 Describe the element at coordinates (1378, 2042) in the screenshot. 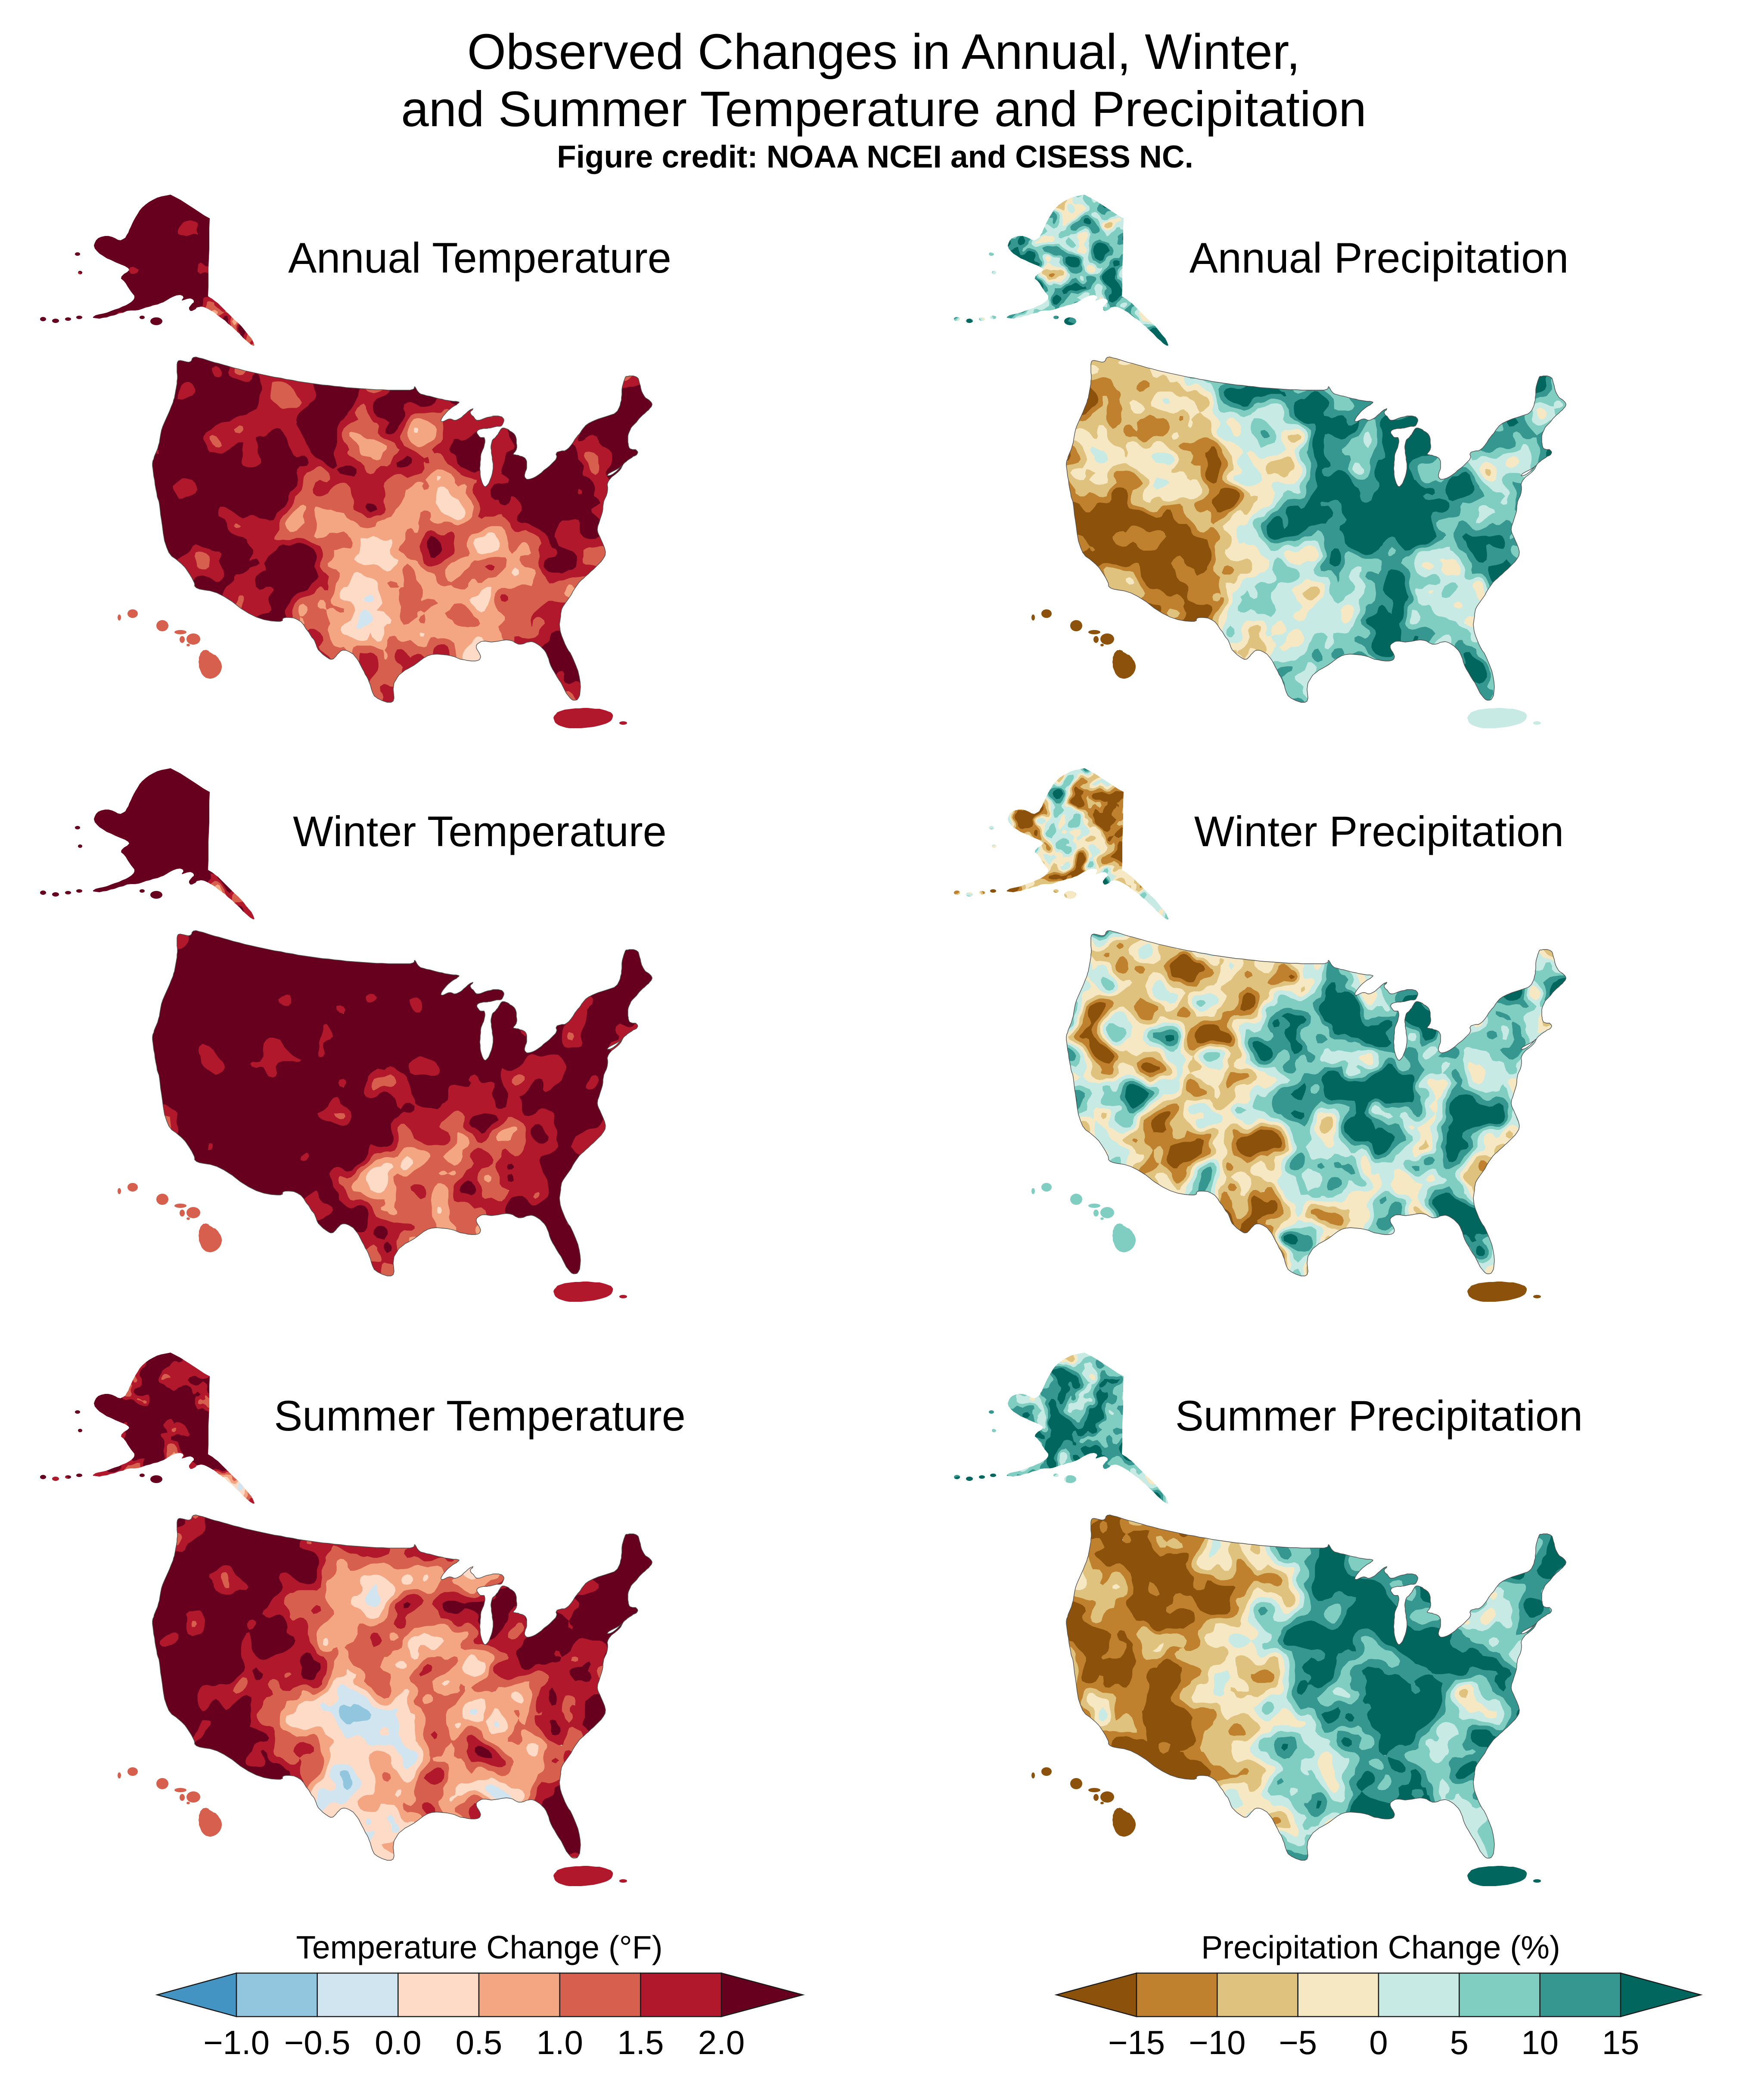

I see `svg-text: 0` at that location.